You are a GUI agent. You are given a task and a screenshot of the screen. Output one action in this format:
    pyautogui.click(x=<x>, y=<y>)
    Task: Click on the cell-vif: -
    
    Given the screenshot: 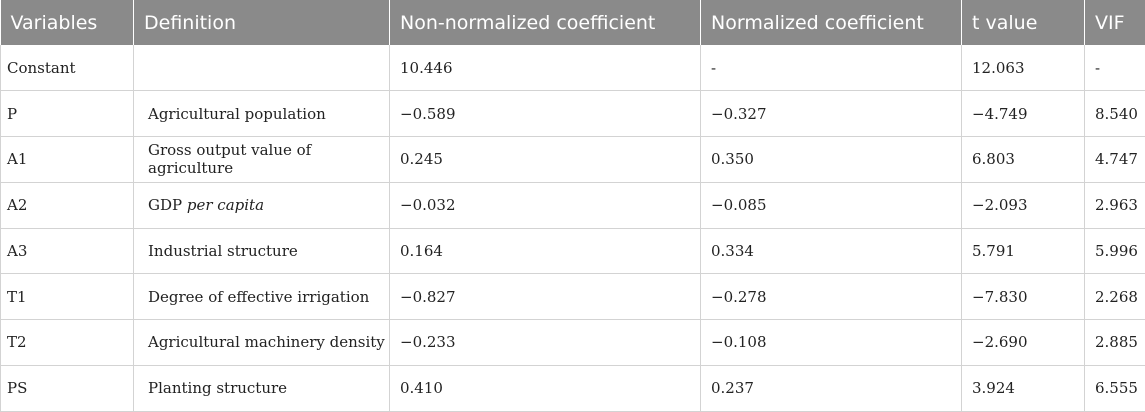 What is the action you would take?
    pyautogui.click(x=1115, y=68)
    